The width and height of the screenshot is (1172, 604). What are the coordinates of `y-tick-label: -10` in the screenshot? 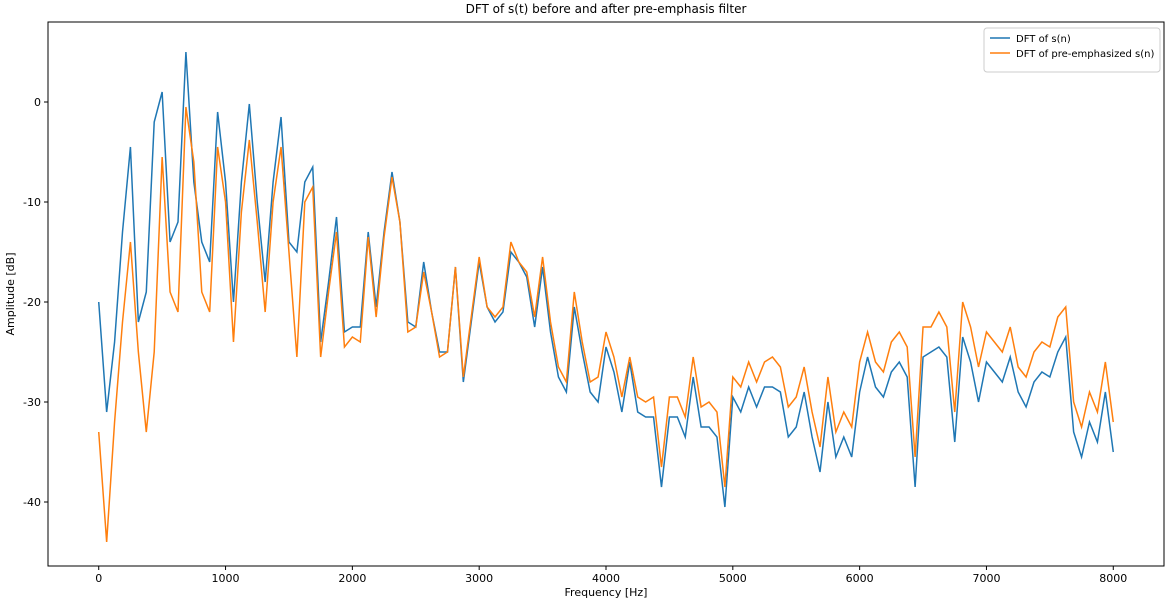 It's located at (32, 202).